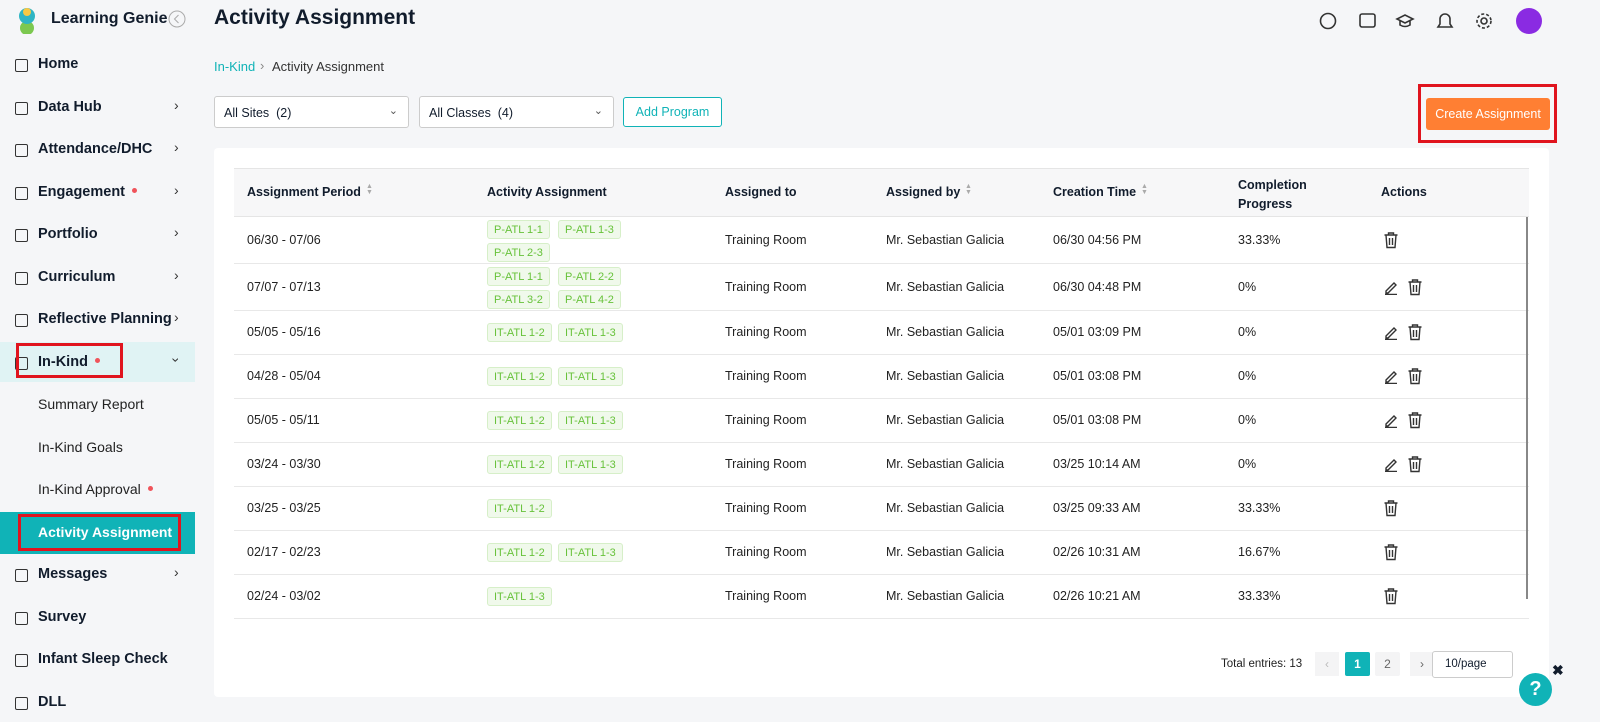 The height and width of the screenshot is (722, 1600). What do you see at coordinates (923, 192) in the screenshot?
I see `column-header: Assigned by` at bounding box center [923, 192].